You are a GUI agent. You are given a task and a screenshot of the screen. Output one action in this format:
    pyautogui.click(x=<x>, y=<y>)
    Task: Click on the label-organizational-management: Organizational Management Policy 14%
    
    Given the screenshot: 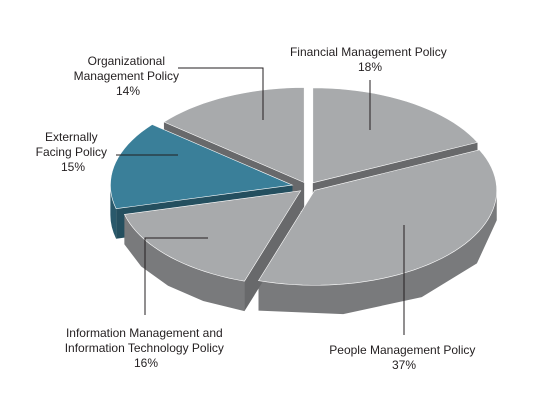 What is the action you would take?
    pyautogui.click(x=128, y=76)
    